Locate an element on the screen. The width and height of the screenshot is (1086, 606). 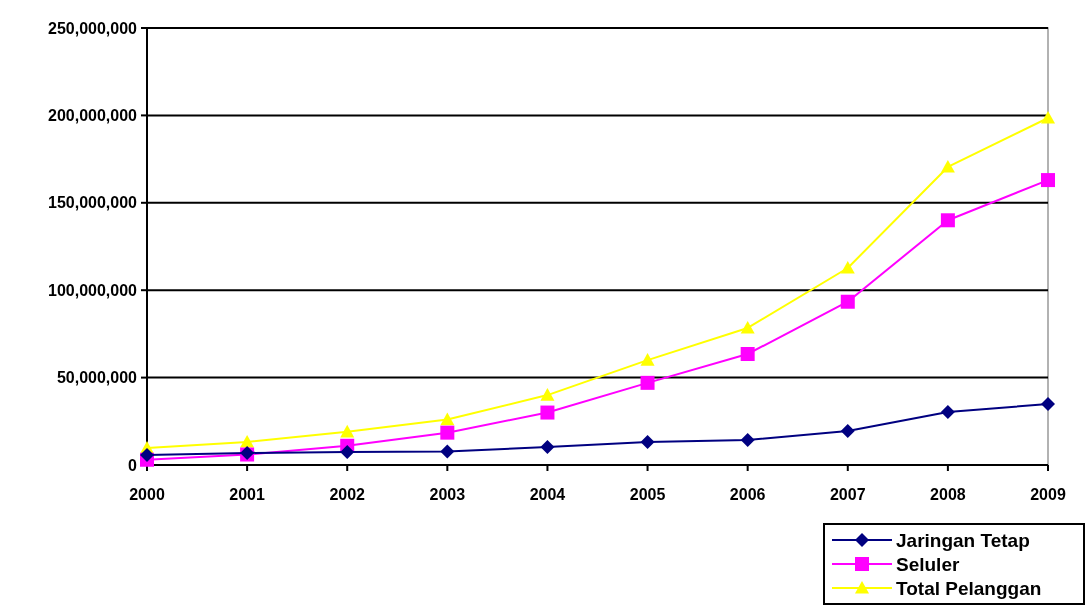
x-tick-label: 2000 is located at coordinates (147, 494).